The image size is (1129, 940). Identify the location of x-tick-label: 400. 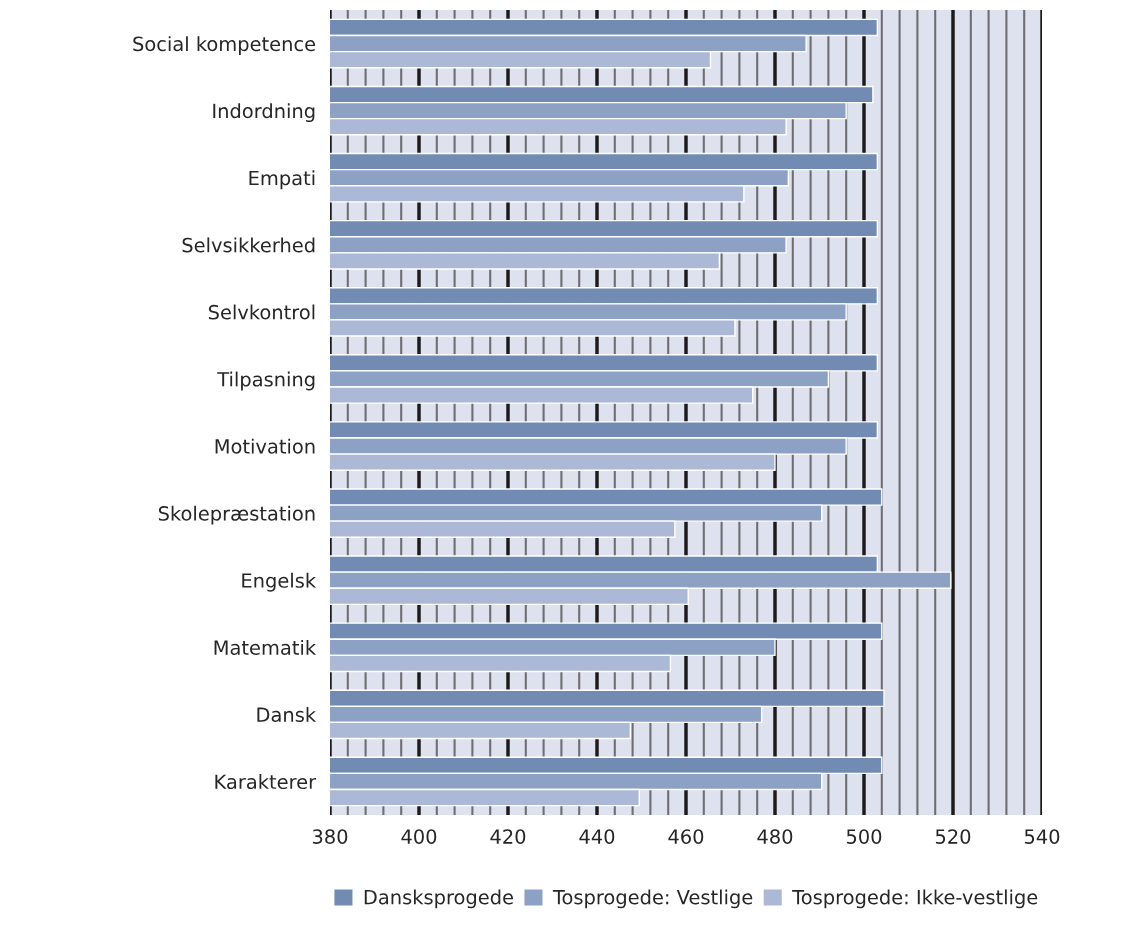
(419, 836).